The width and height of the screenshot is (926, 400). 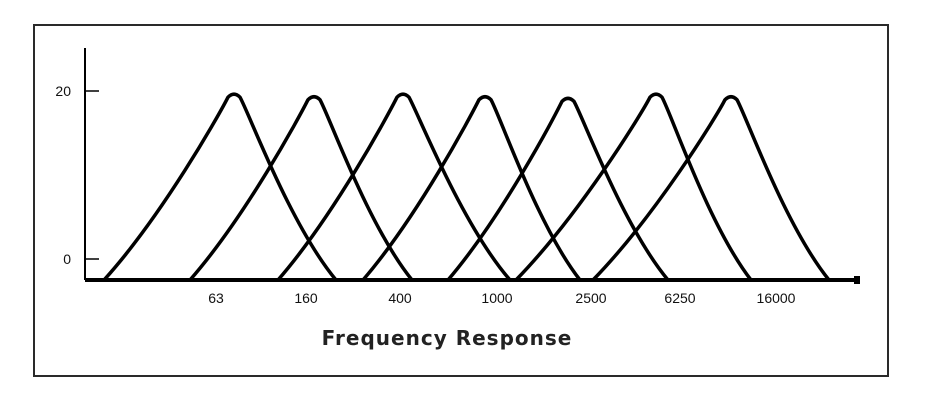 What do you see at coordinates (776, 298) in the screenshot?
I see `x-tick-label: 16000` at bounding box center [776, 298].